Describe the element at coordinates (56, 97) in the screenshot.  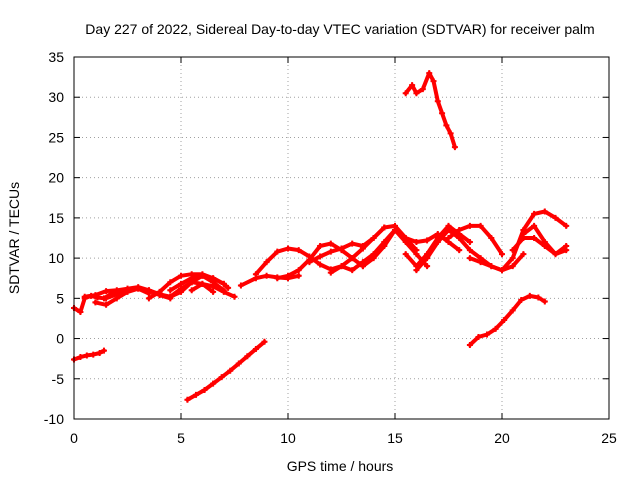
I see `y-tick-label: 30` at that location.